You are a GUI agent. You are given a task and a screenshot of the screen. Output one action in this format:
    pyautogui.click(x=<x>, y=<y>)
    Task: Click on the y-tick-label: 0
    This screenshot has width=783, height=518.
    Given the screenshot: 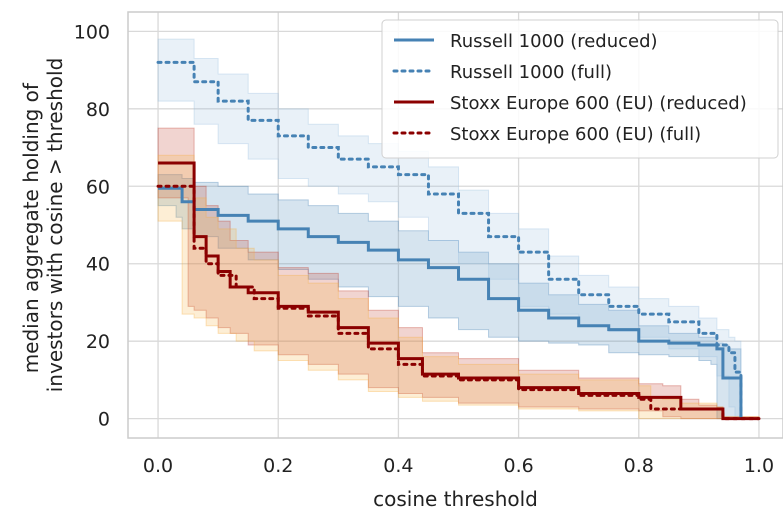 What is the action you would take?
    pyautogui.click(x=104, y=420)
    